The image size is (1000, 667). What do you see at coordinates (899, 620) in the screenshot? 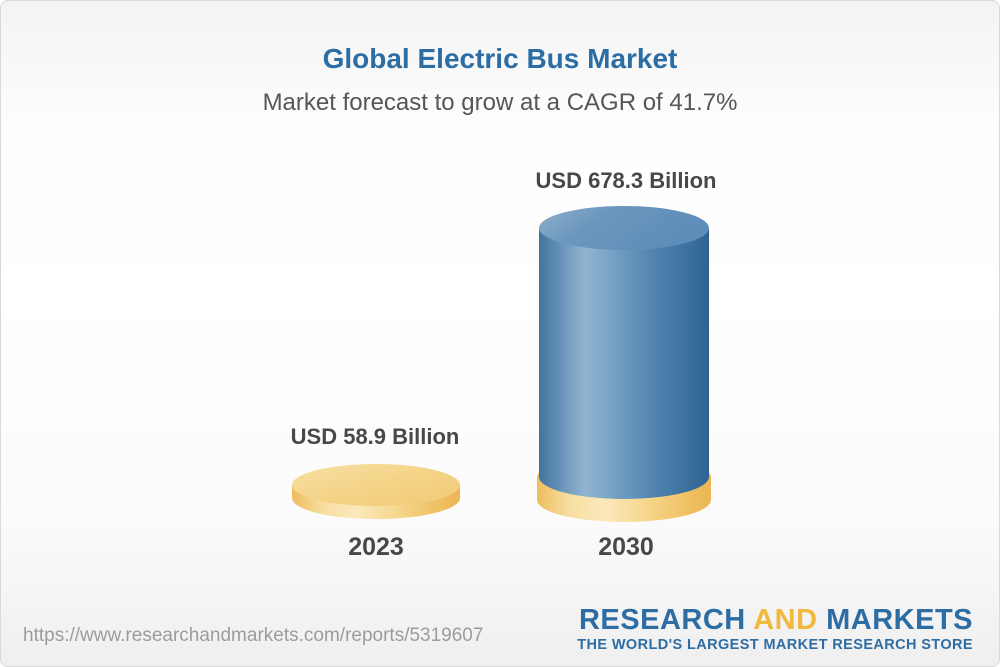
I see `logo-word-markets: MARKETS` at bounding box center [899, 620].